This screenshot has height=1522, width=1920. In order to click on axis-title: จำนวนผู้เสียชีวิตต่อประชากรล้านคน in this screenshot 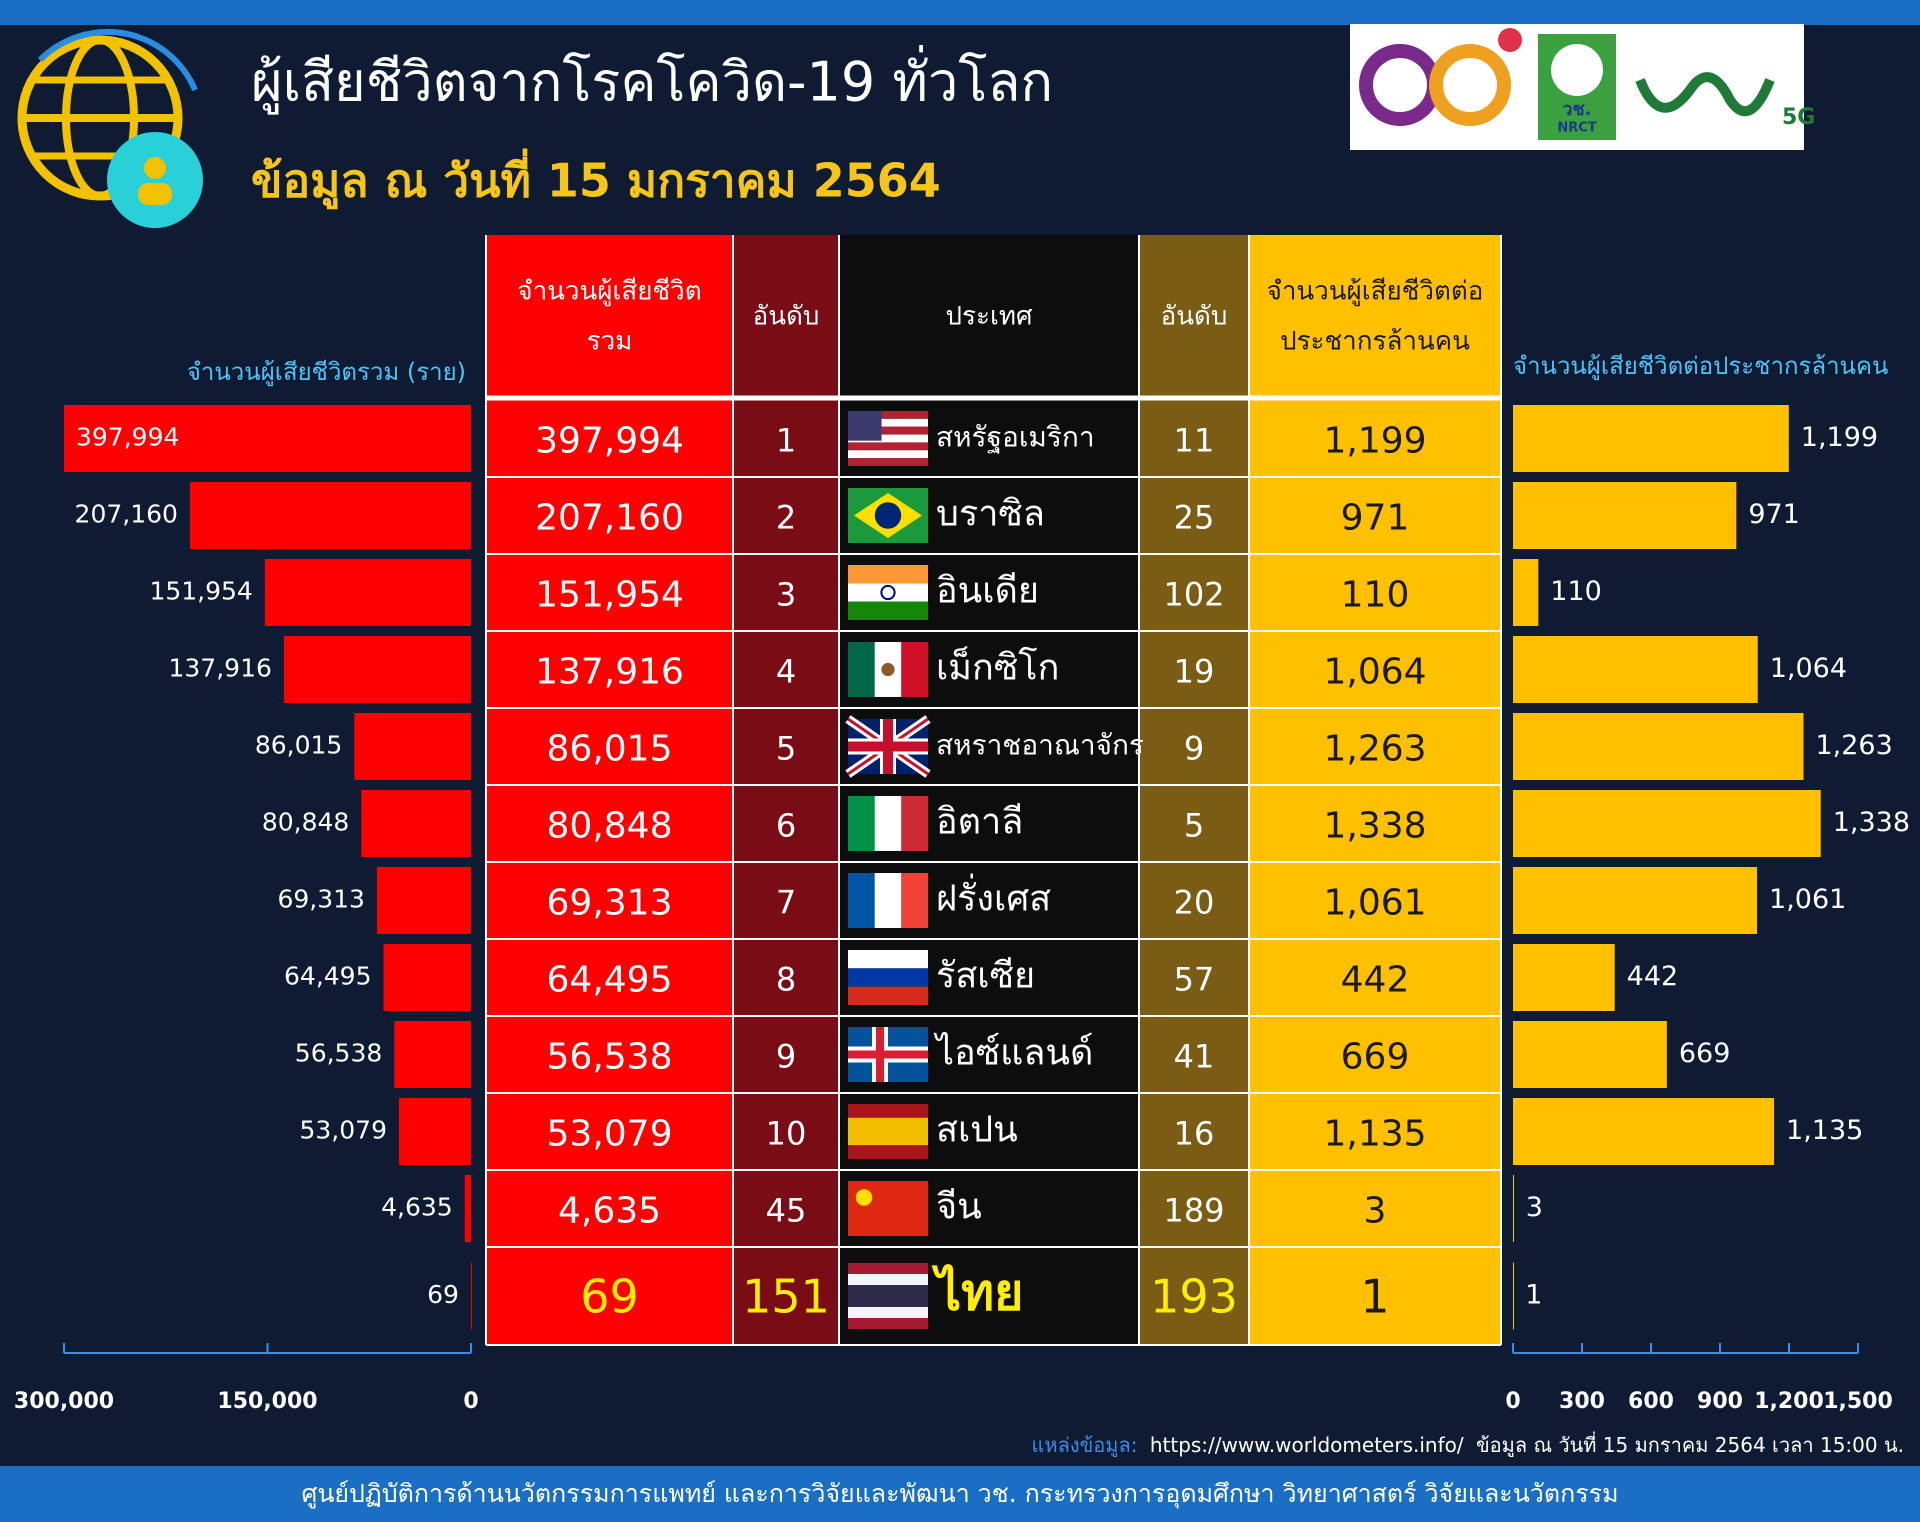, I will do `click(1700, 366)`.